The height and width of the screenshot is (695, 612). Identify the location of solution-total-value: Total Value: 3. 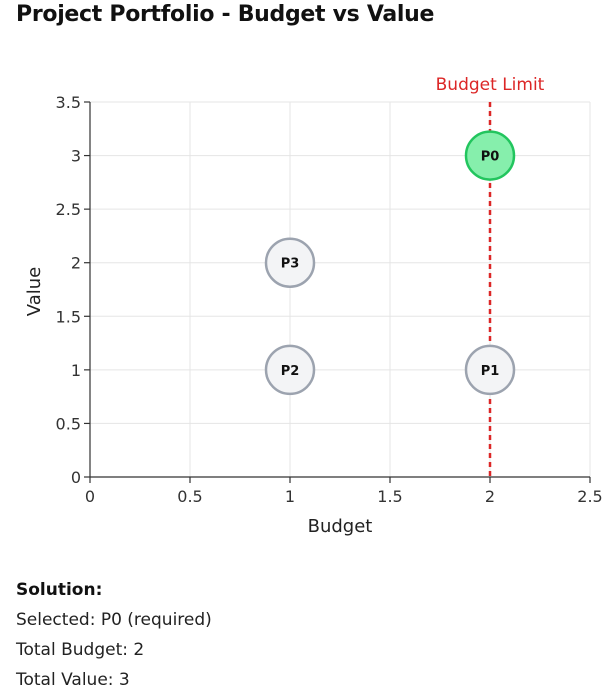
(73, 680).